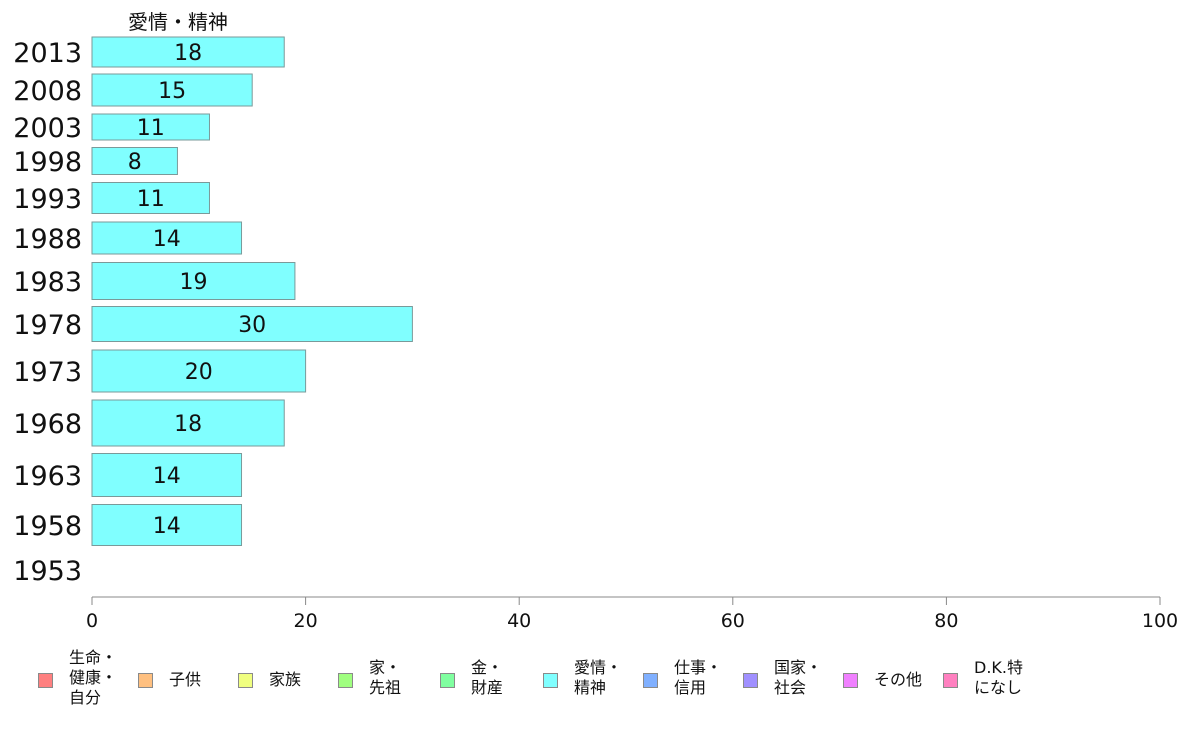 This screenshot has height=736, width=1188. I want to click on category-label: 1973, so click(47, 372).